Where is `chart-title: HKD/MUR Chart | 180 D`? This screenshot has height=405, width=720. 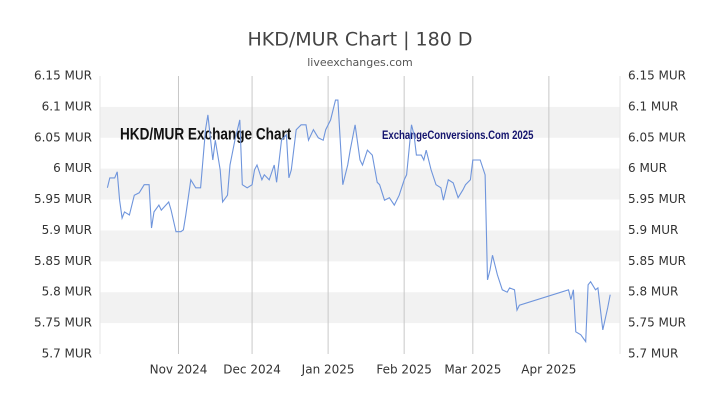 chart-title: HKD/MUR Chart | 180 D is located at coordinates (360, 40).